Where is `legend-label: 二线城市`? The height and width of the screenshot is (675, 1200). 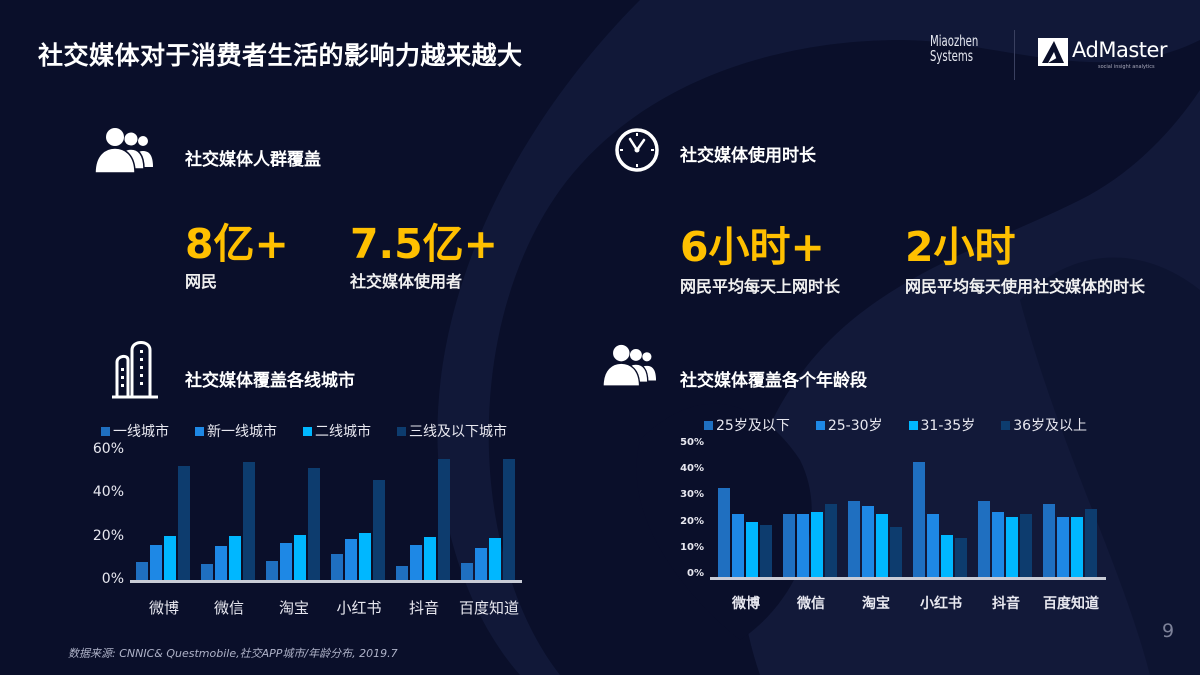
legend-label: 二线城市 is located at coordinates (343, 432).